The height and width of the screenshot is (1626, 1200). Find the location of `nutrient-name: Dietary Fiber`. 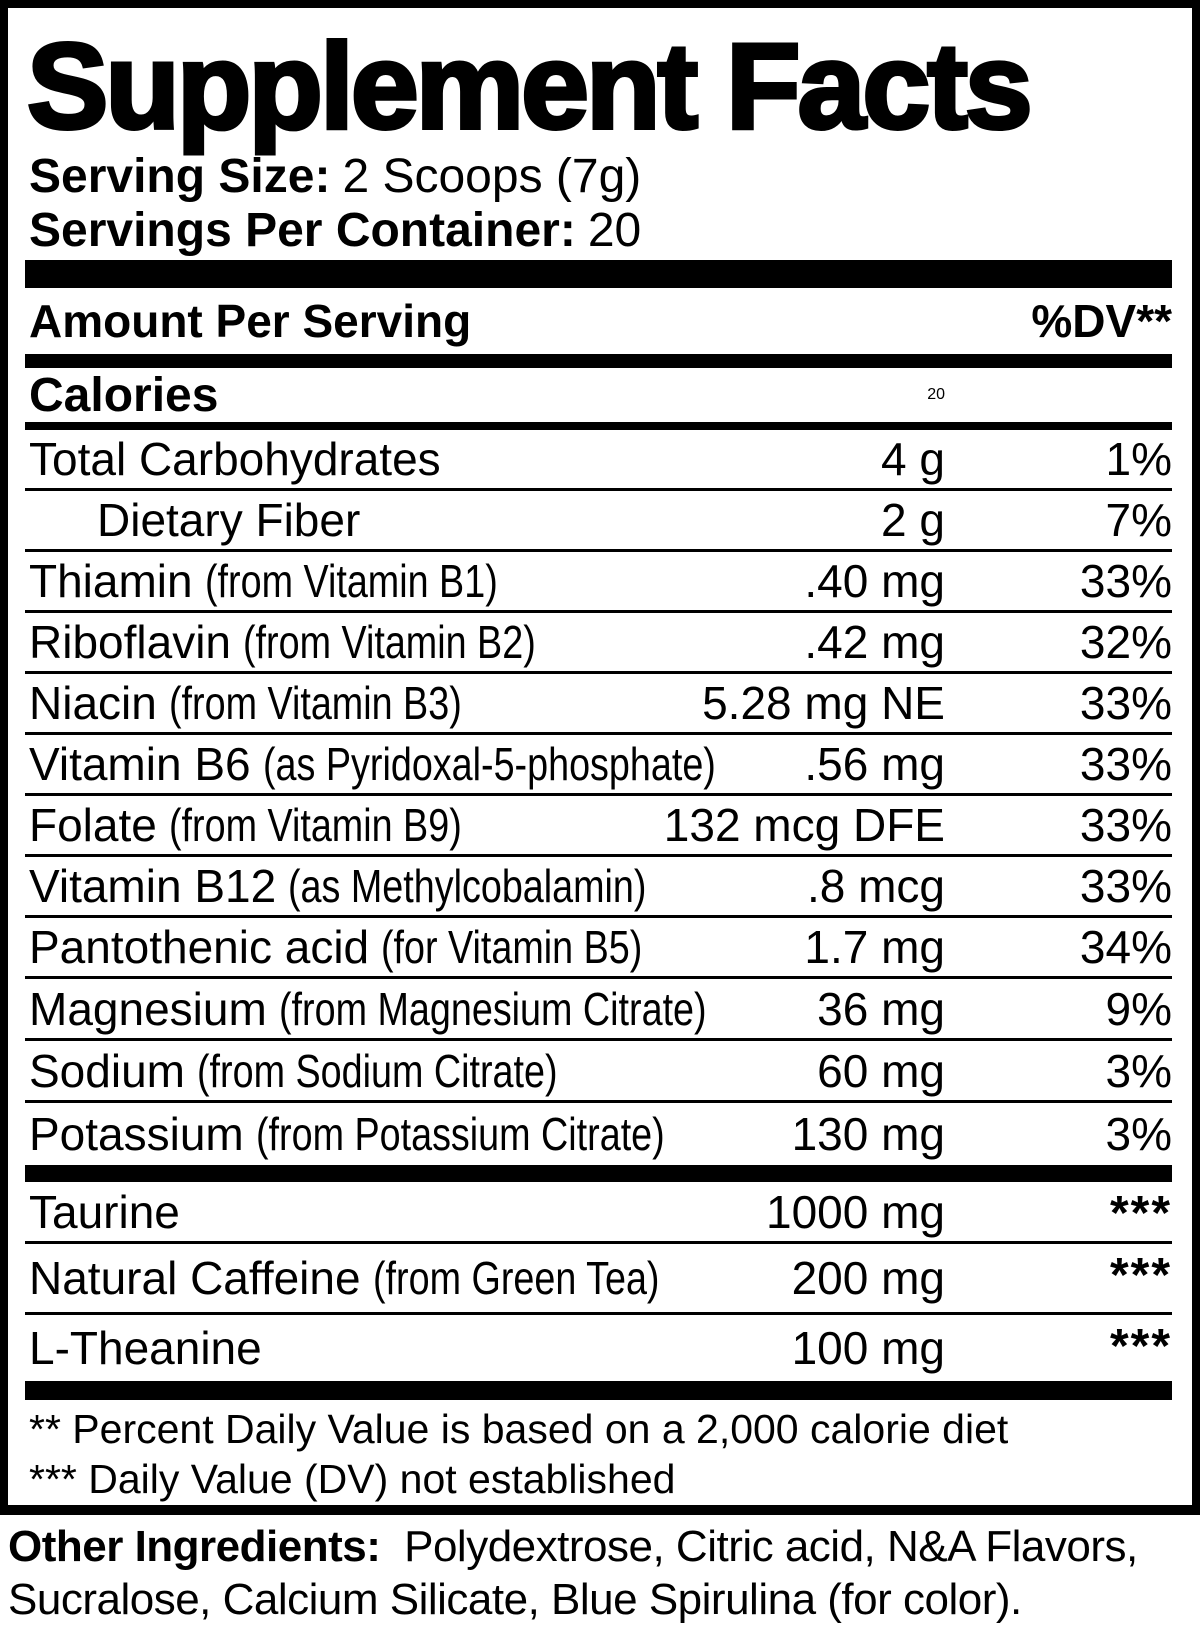

nutrient-name: Dietary Fiber is located at coordinates (229, 520).